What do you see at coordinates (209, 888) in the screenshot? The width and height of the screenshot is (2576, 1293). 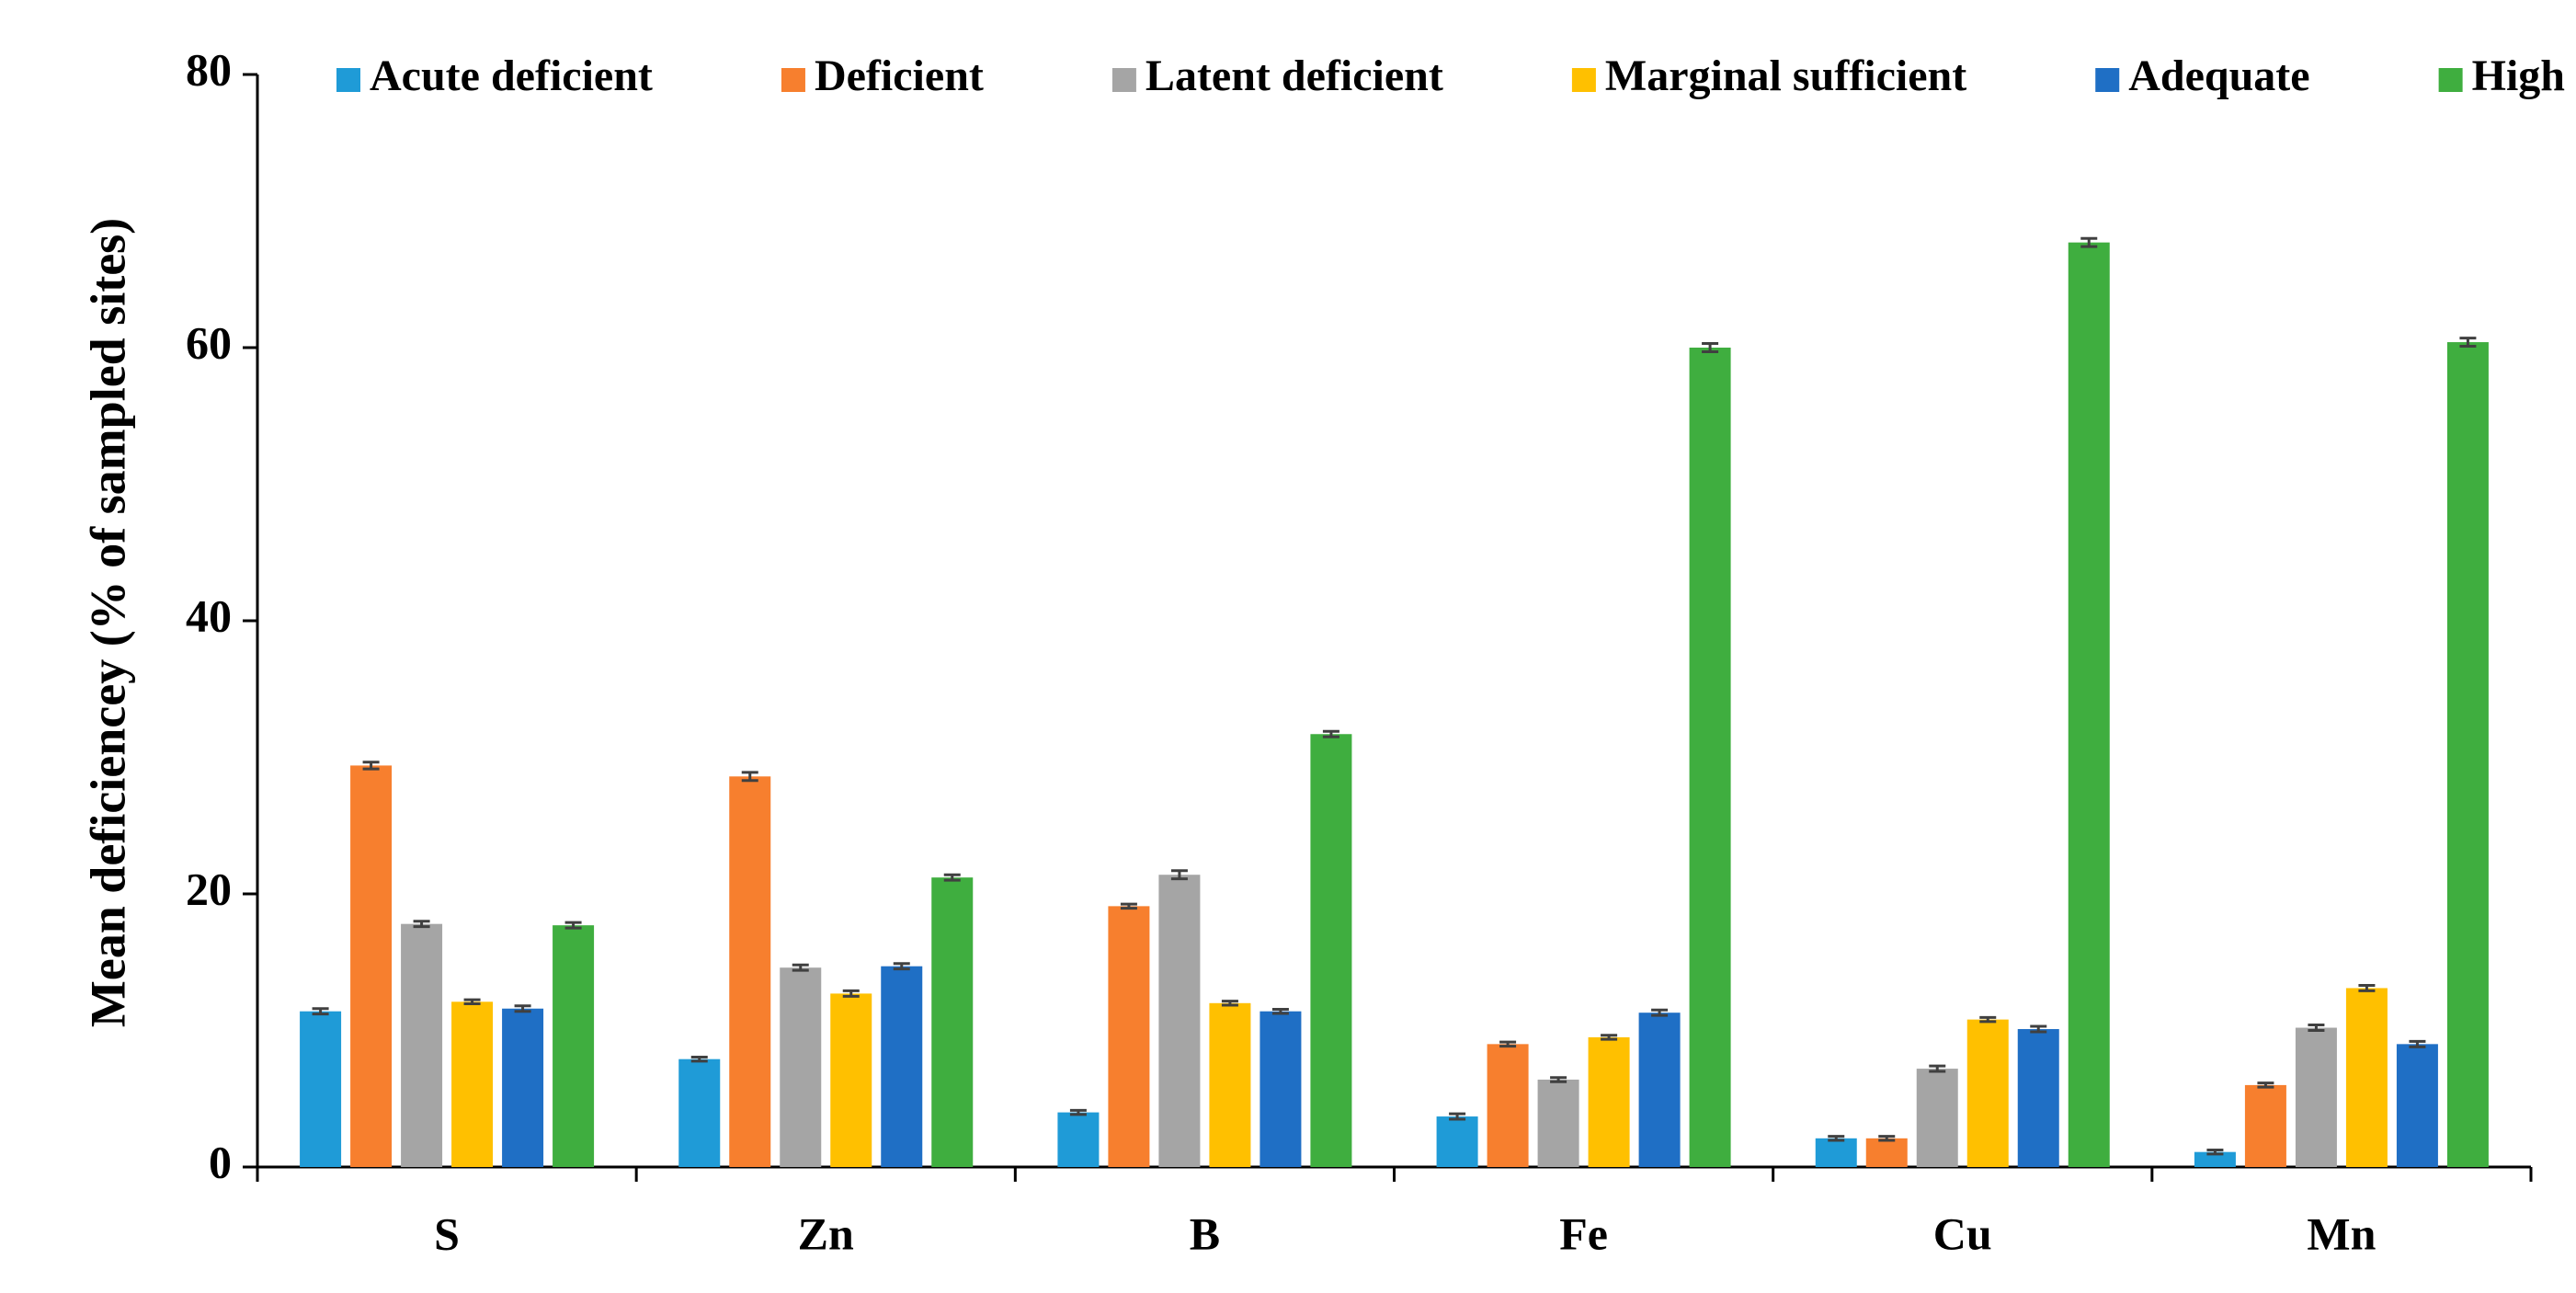 I see `y-tick-label: 20` at bounding box center [209, 888].